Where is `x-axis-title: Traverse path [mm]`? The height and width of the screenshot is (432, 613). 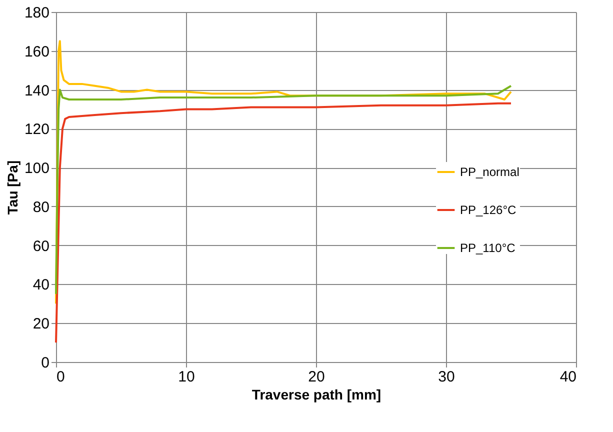 x-axis-title: Traverse path [mm] is located at coordinates (317, 394).